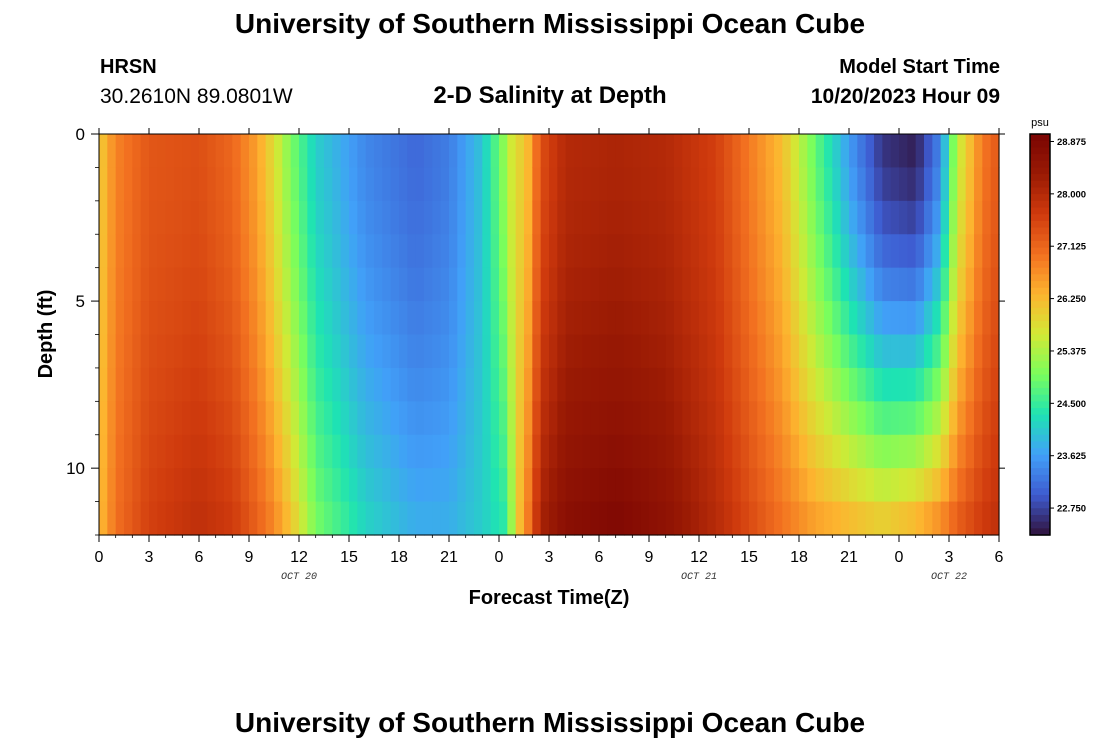  What do you see at coordinates (549, 557) in the screenshot?
I see `x-tick-label: 3` at bounding box center [549, 557].